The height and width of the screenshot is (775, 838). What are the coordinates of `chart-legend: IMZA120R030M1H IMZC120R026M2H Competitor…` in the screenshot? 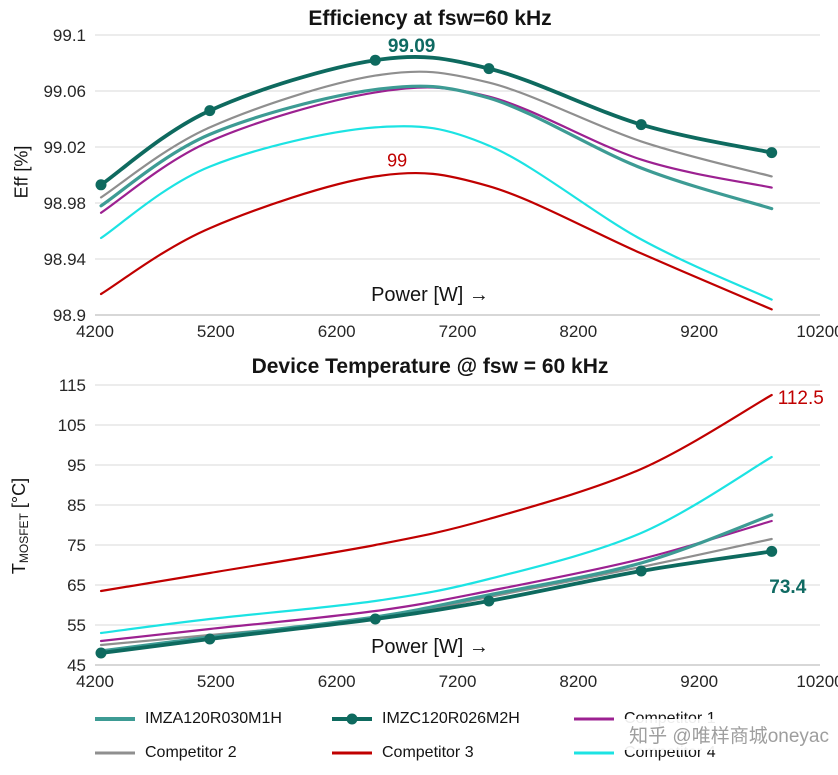 It's located at (419, 736).